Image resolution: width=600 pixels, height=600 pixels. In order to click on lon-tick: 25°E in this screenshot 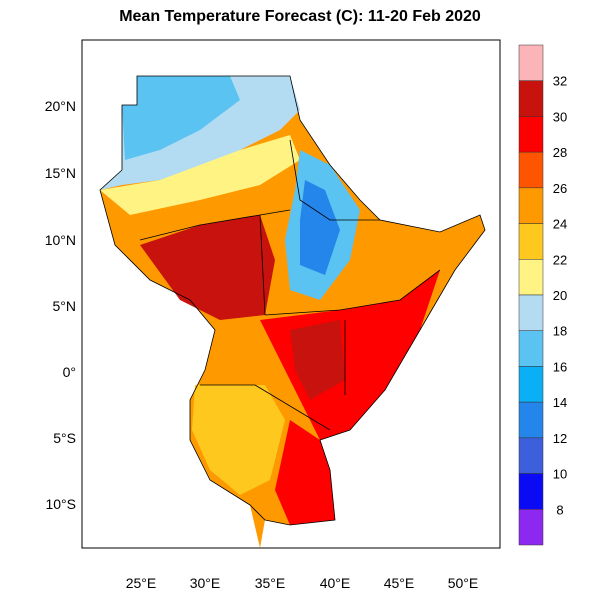, I will do `click(141, 583)`.